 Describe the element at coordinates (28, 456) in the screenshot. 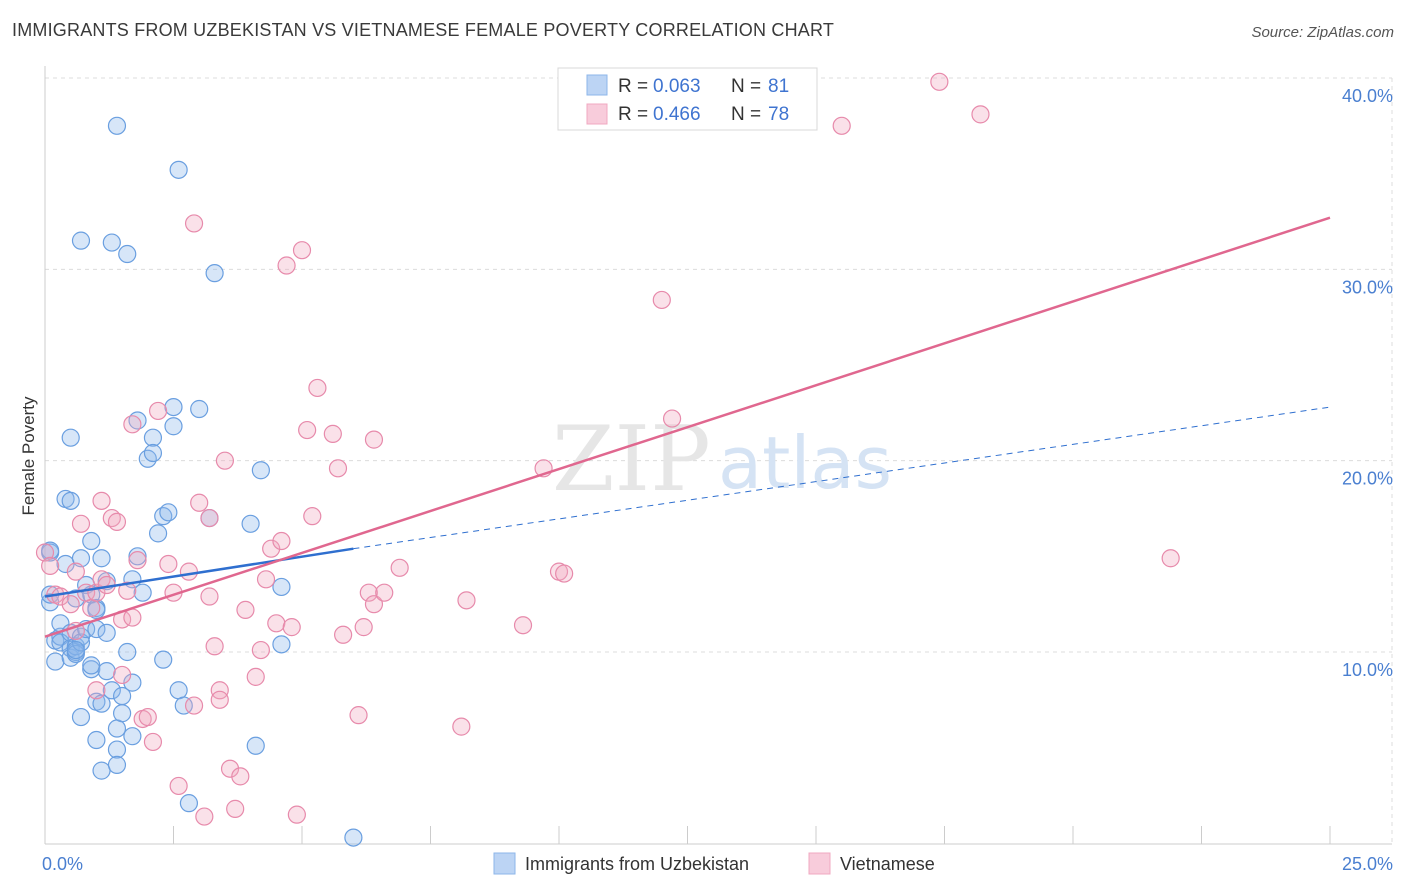

I see `y-axis-label: Female Poverty` at that location.